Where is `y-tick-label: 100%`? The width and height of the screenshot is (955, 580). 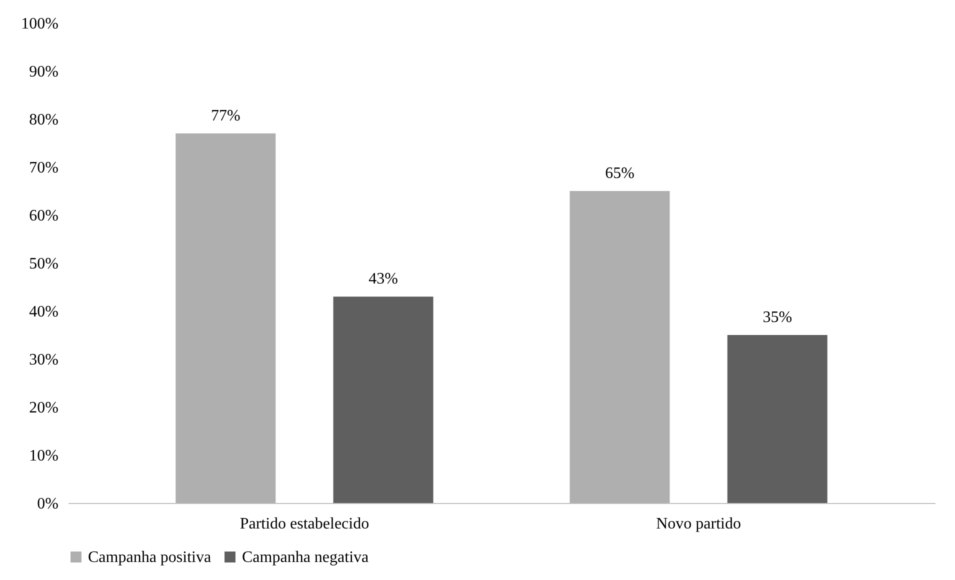
y-tick-label: 100% is located at coordinates (39, 24).